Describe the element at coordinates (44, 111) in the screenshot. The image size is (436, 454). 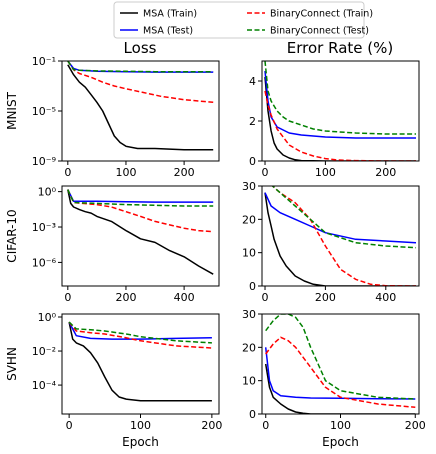
I see `y-tick-label: 10⁻⁵` at that location.